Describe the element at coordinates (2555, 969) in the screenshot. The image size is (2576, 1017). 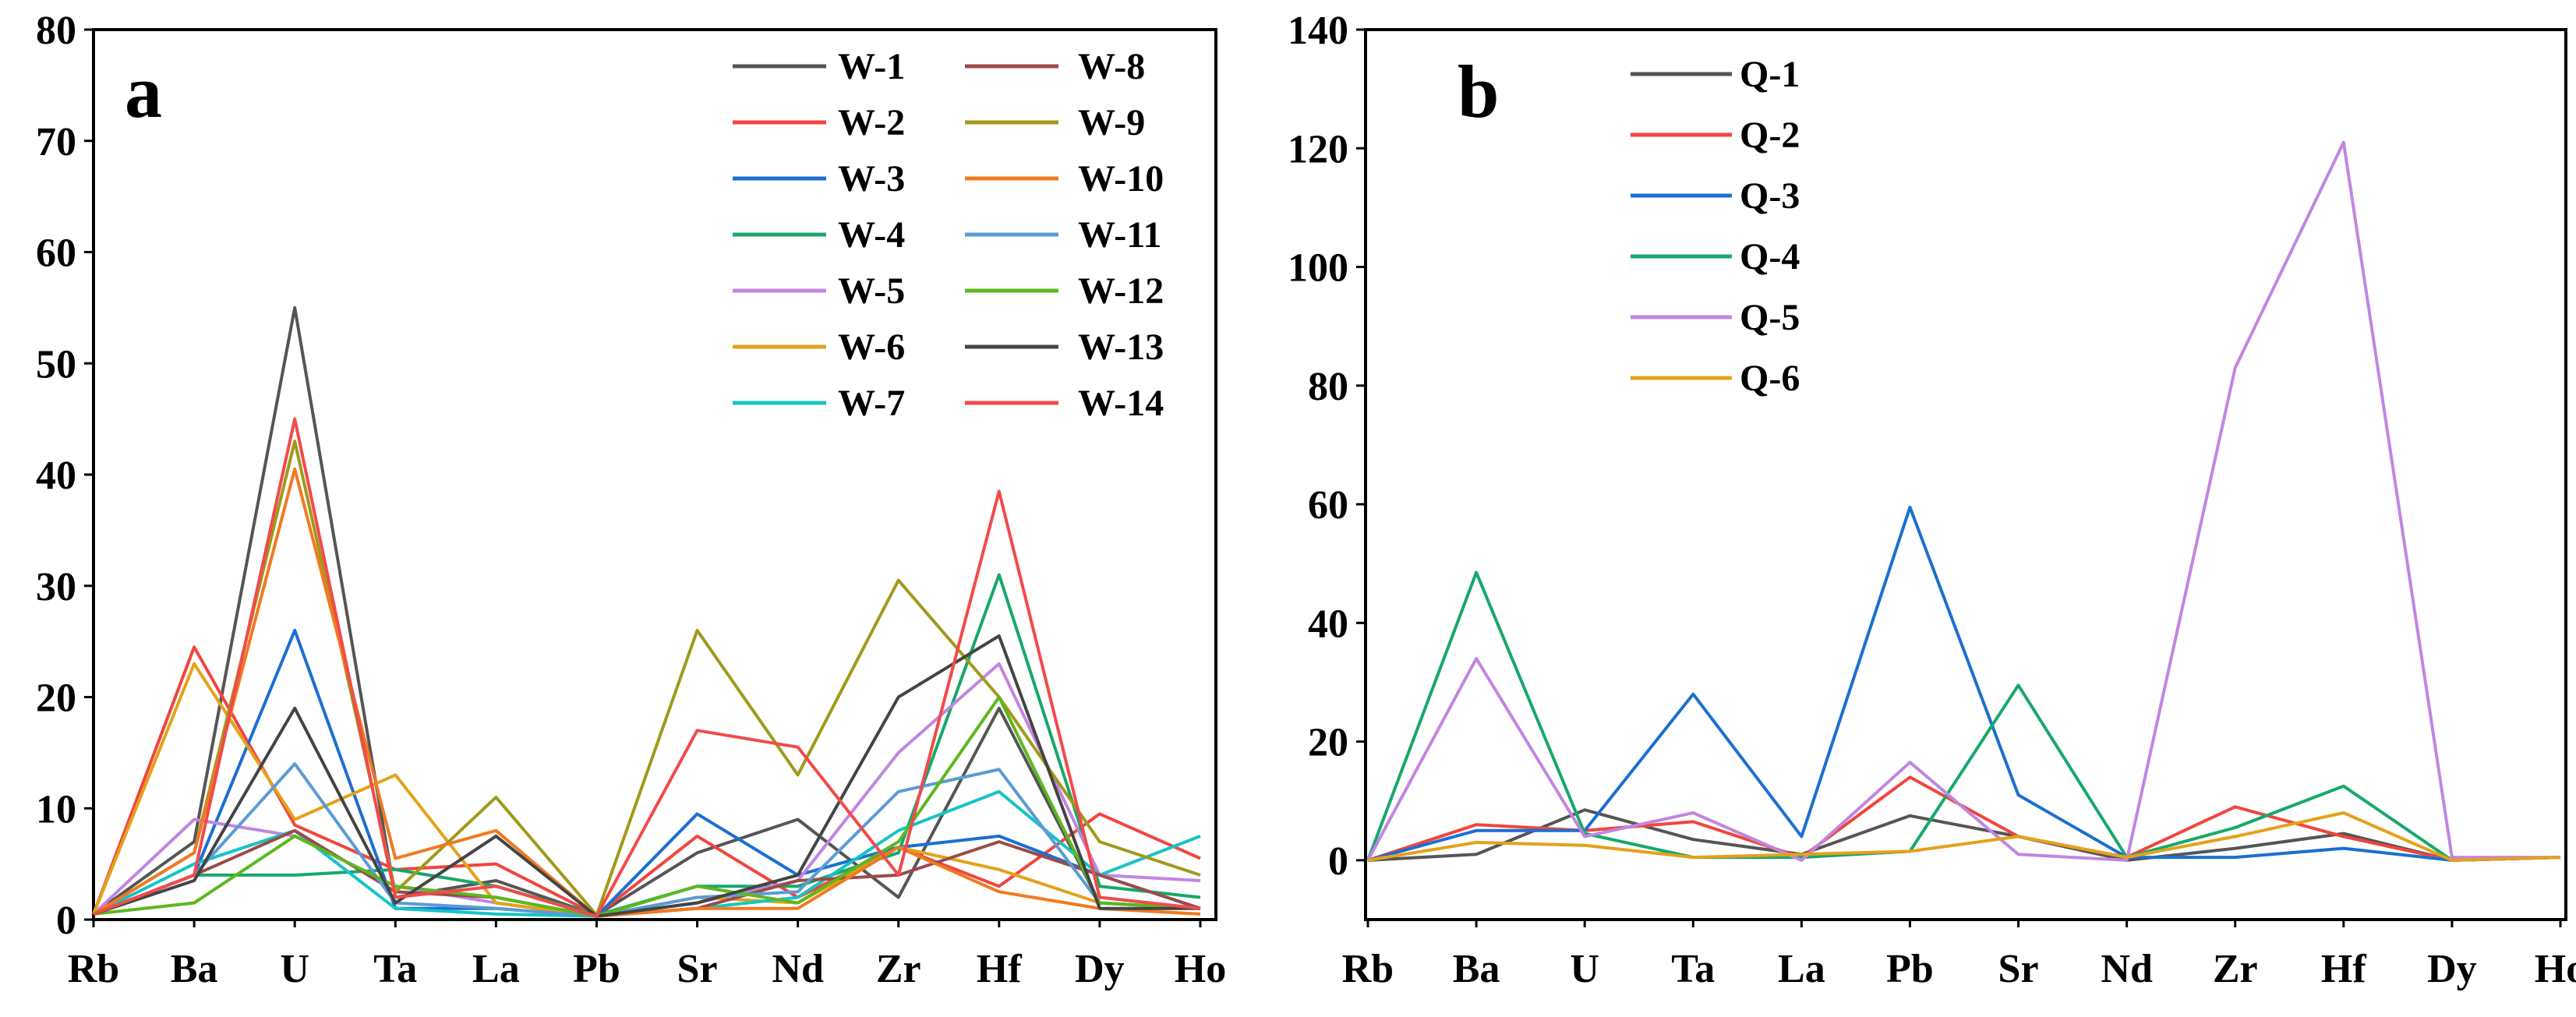
I see `x-tick-label-b-Ho: Ho` at that location.